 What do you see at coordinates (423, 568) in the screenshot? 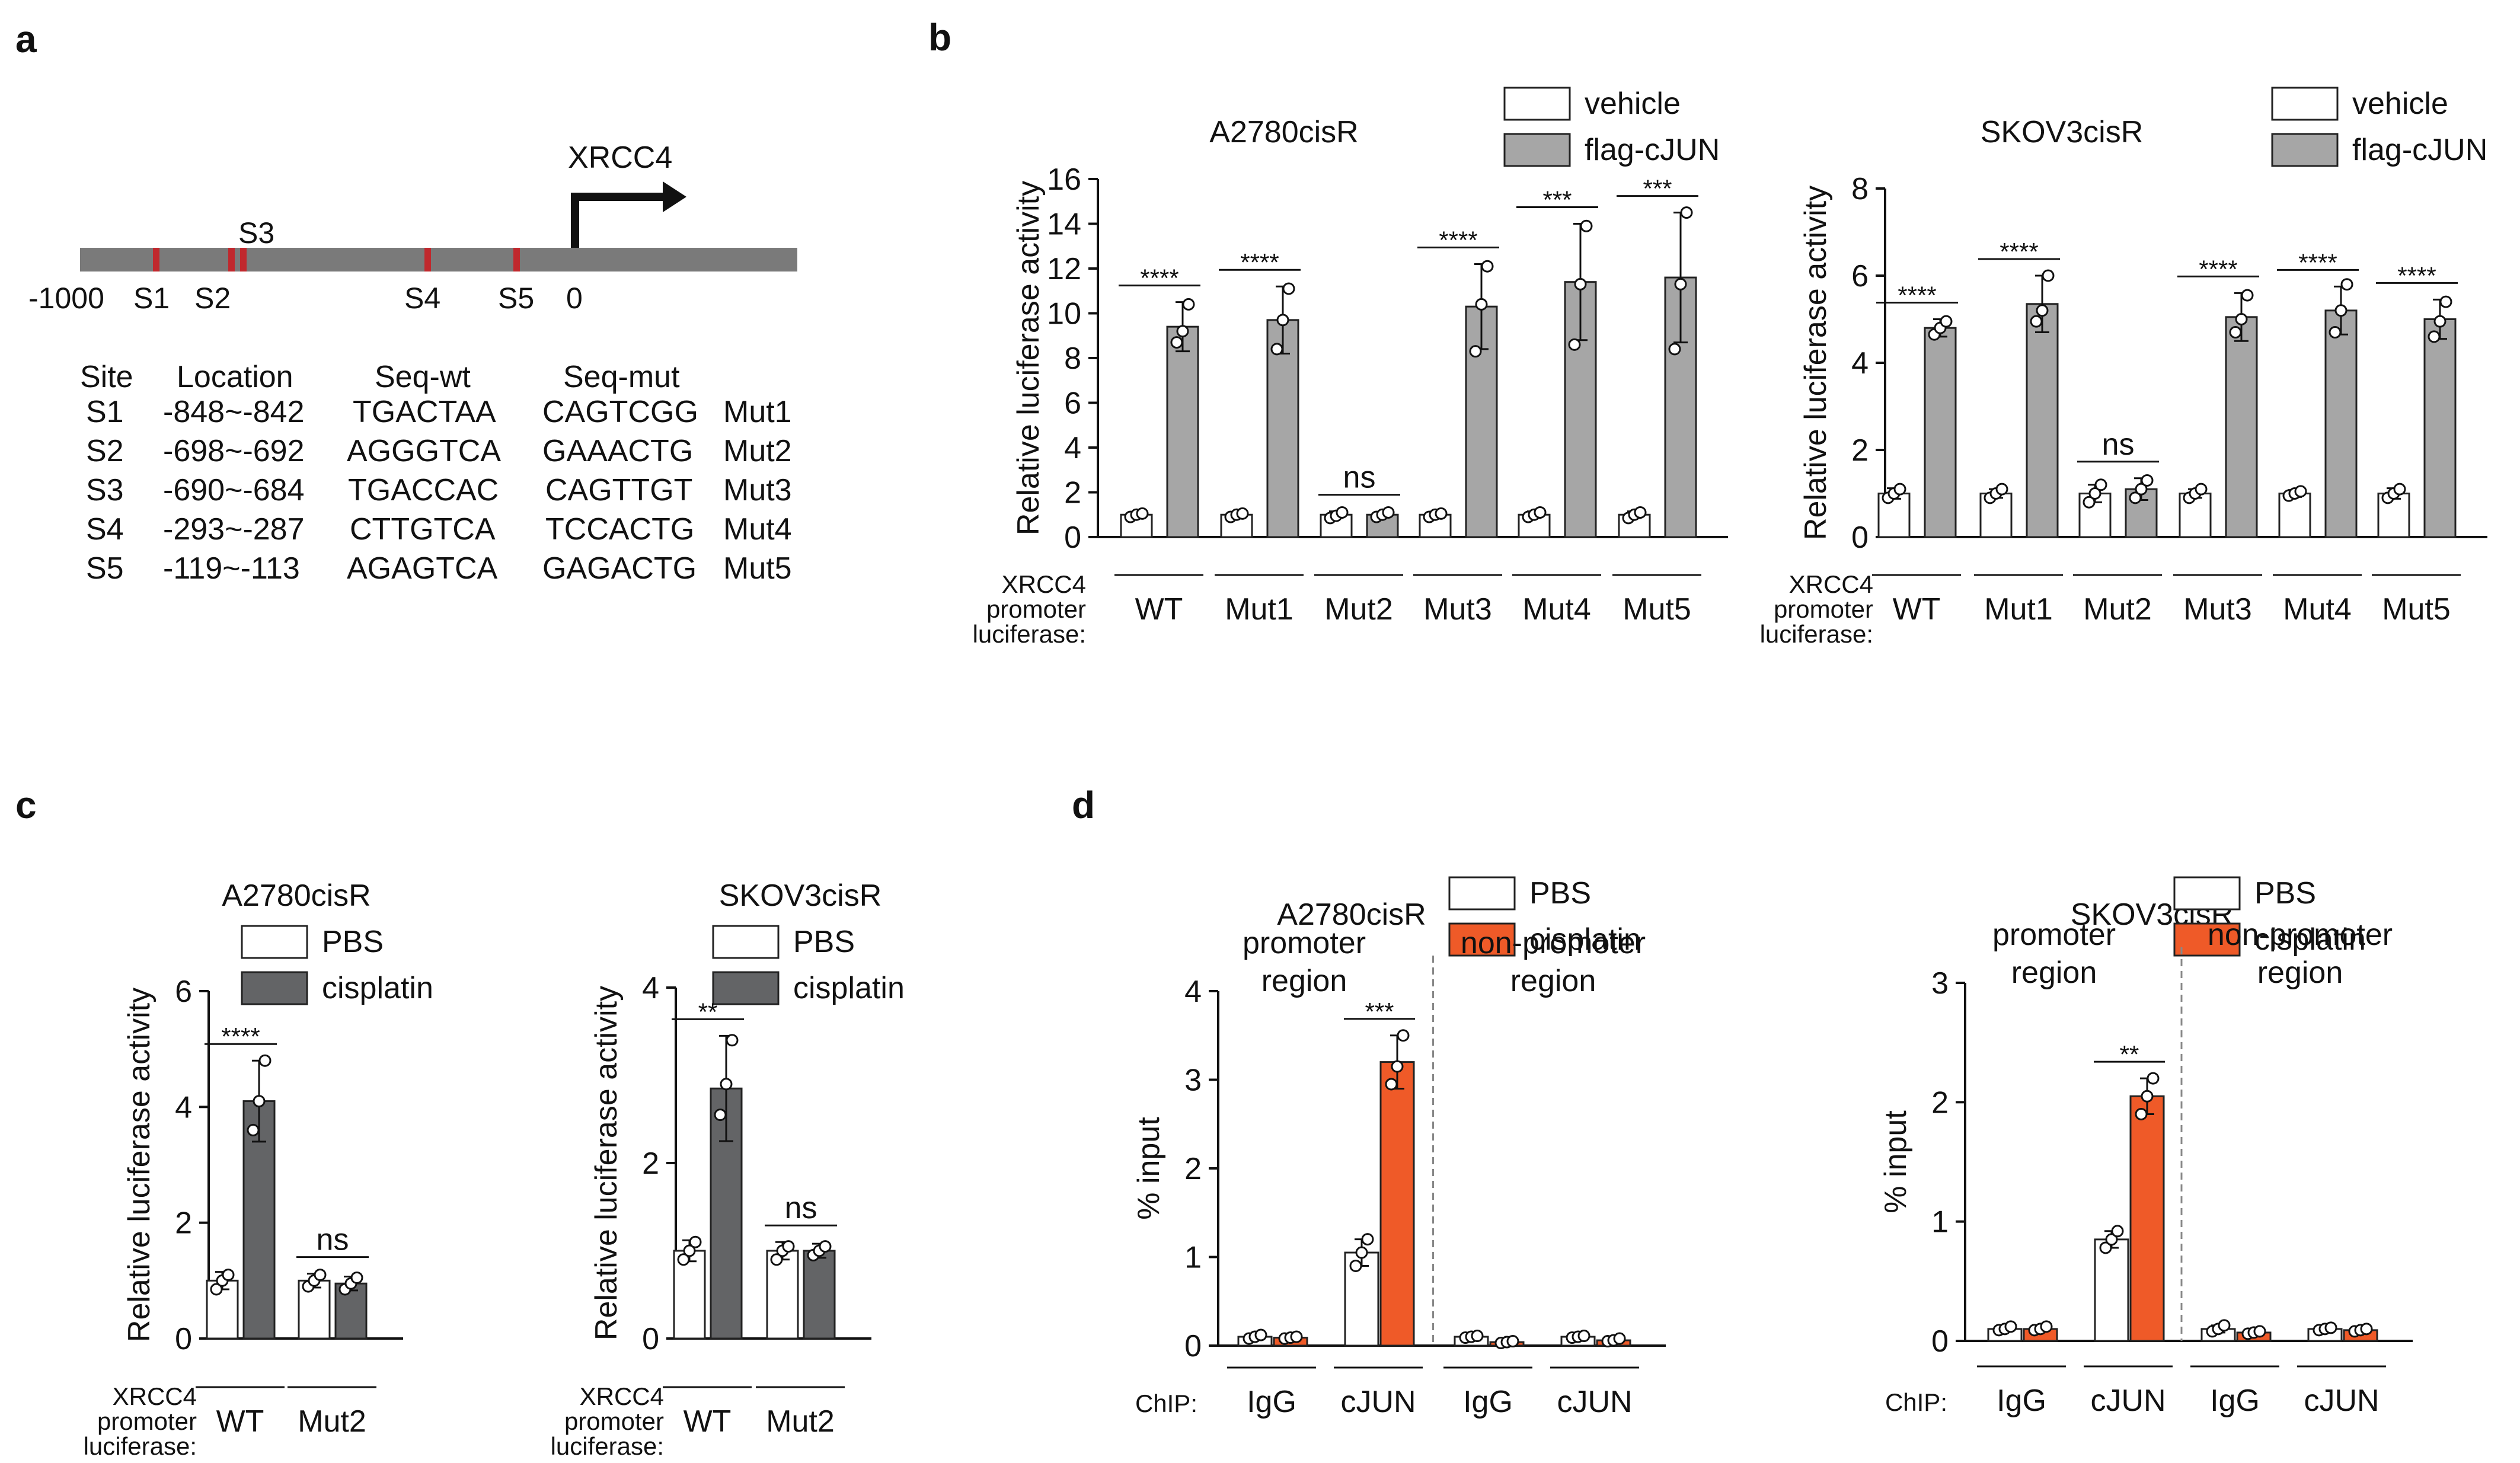
I see `row-seq-wt: AGAGTCA` at bounding box center [423, 568].